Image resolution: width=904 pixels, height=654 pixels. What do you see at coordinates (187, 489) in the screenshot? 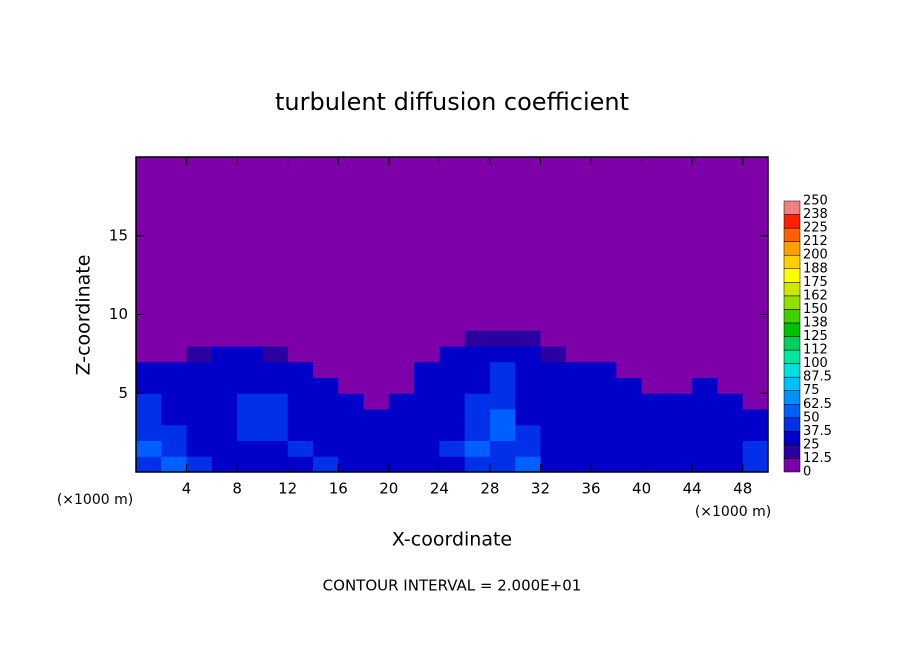
I see `x-tick-label: 4` at bounding box center [187, 489].